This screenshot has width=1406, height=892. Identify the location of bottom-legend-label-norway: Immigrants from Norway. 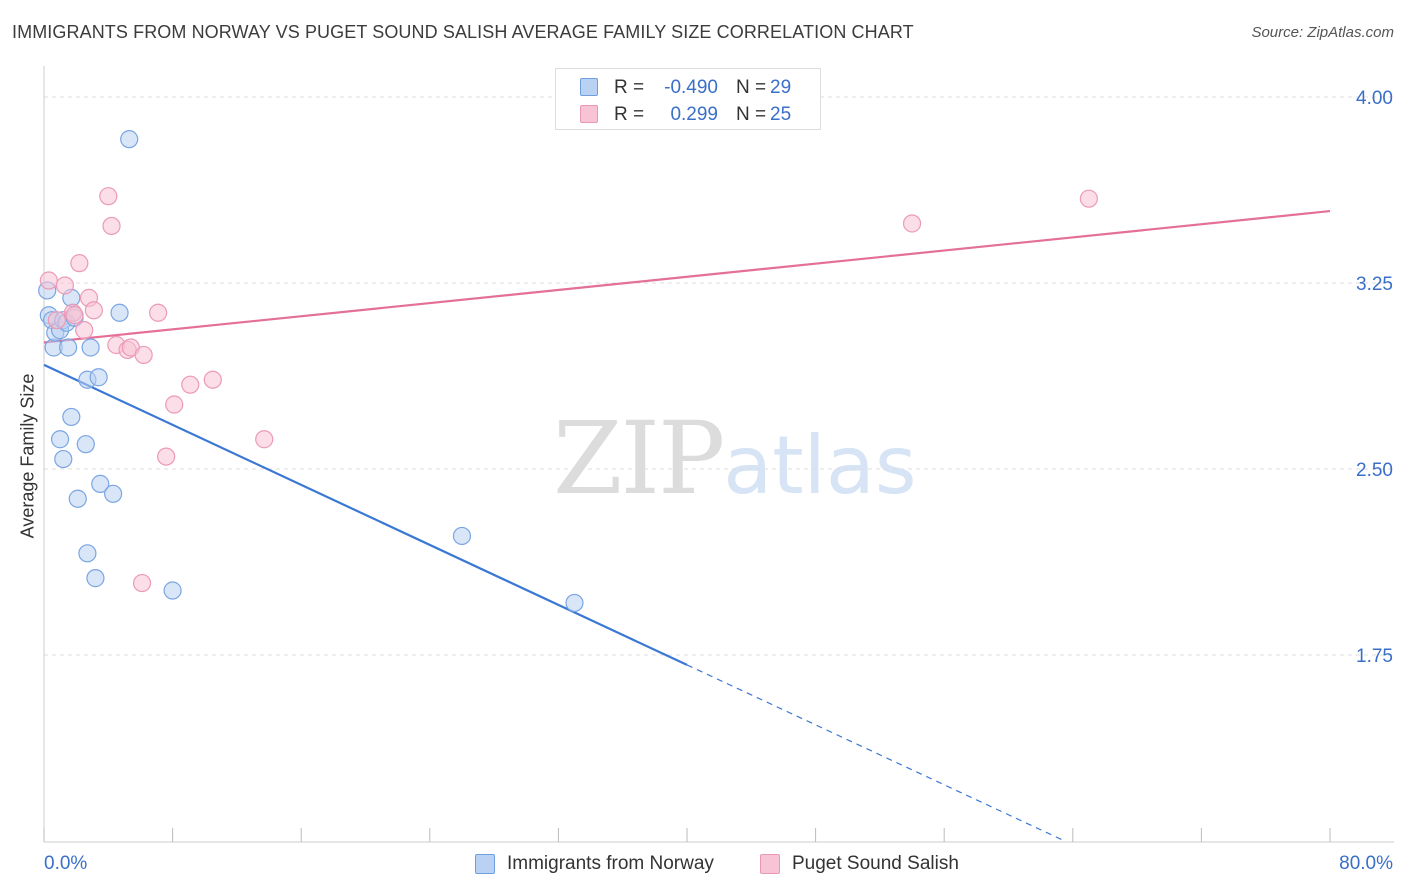
(610, 863).